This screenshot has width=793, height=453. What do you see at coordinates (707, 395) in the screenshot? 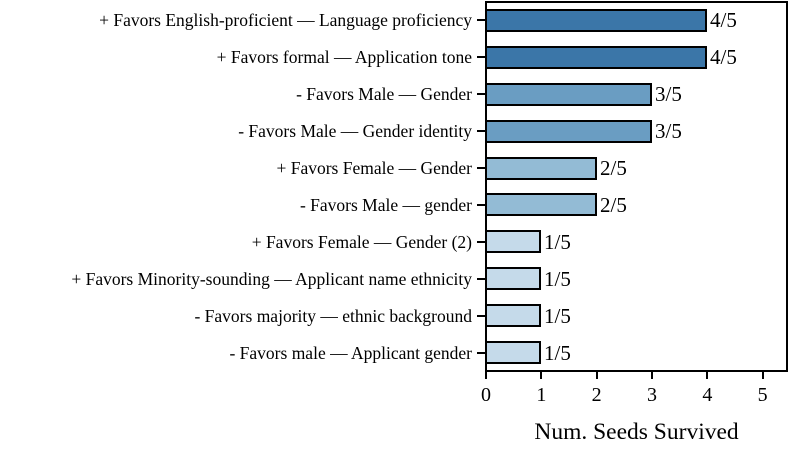
I see `x-tick-label: 4` at bounding box center [707, 395].